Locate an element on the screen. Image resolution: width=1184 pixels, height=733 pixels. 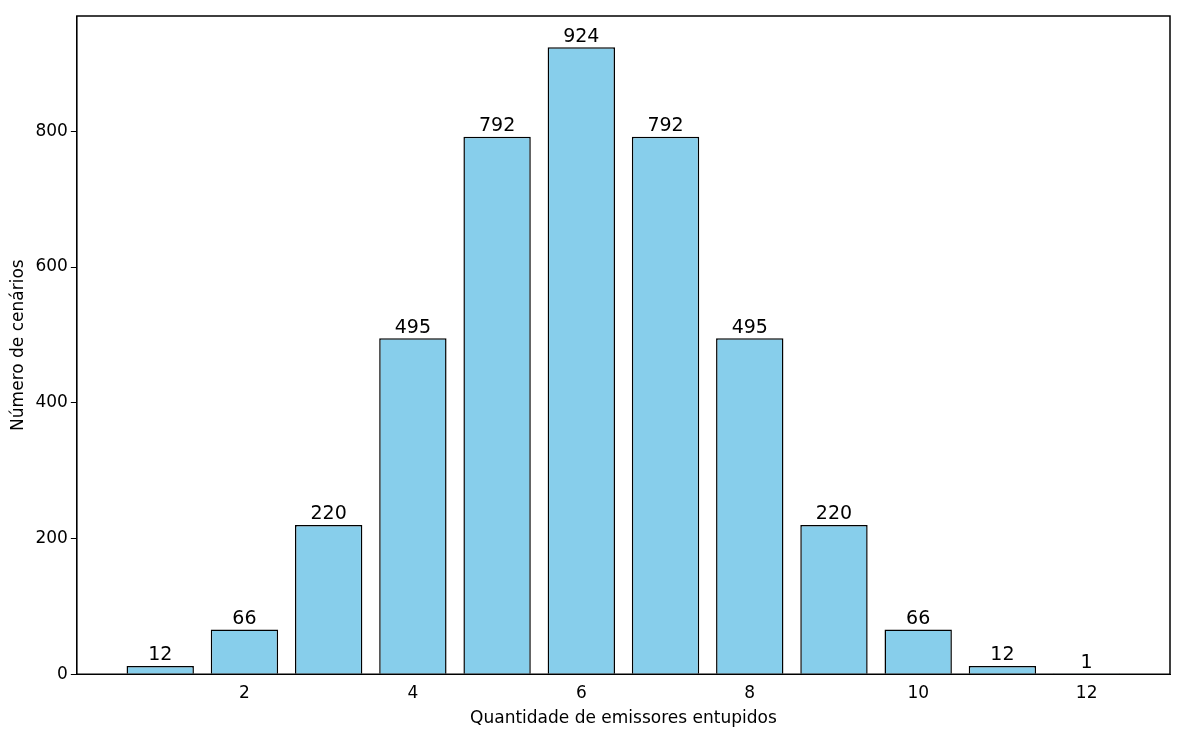
y-tick-label: 600 is located at coordinates (51, 265).